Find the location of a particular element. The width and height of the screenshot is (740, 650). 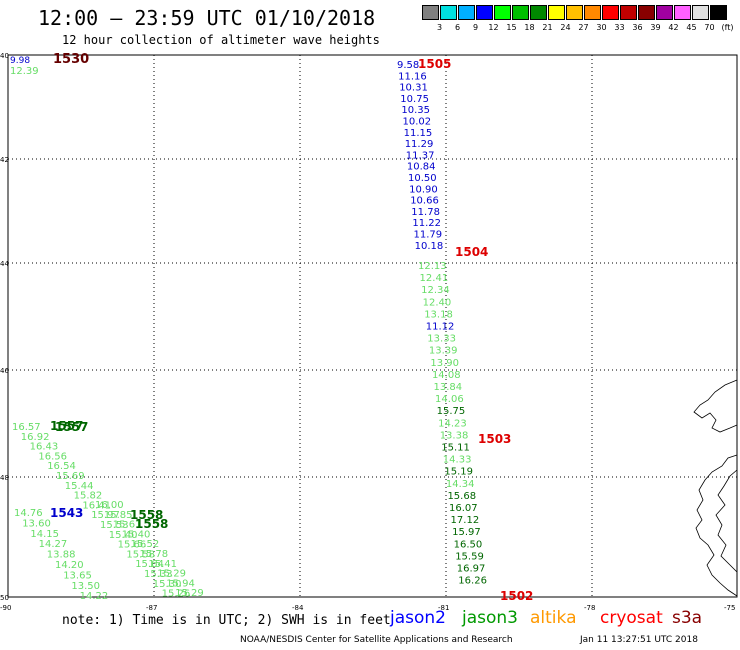

wave-height-label: 9.58 is located at coordinates (408, 65).